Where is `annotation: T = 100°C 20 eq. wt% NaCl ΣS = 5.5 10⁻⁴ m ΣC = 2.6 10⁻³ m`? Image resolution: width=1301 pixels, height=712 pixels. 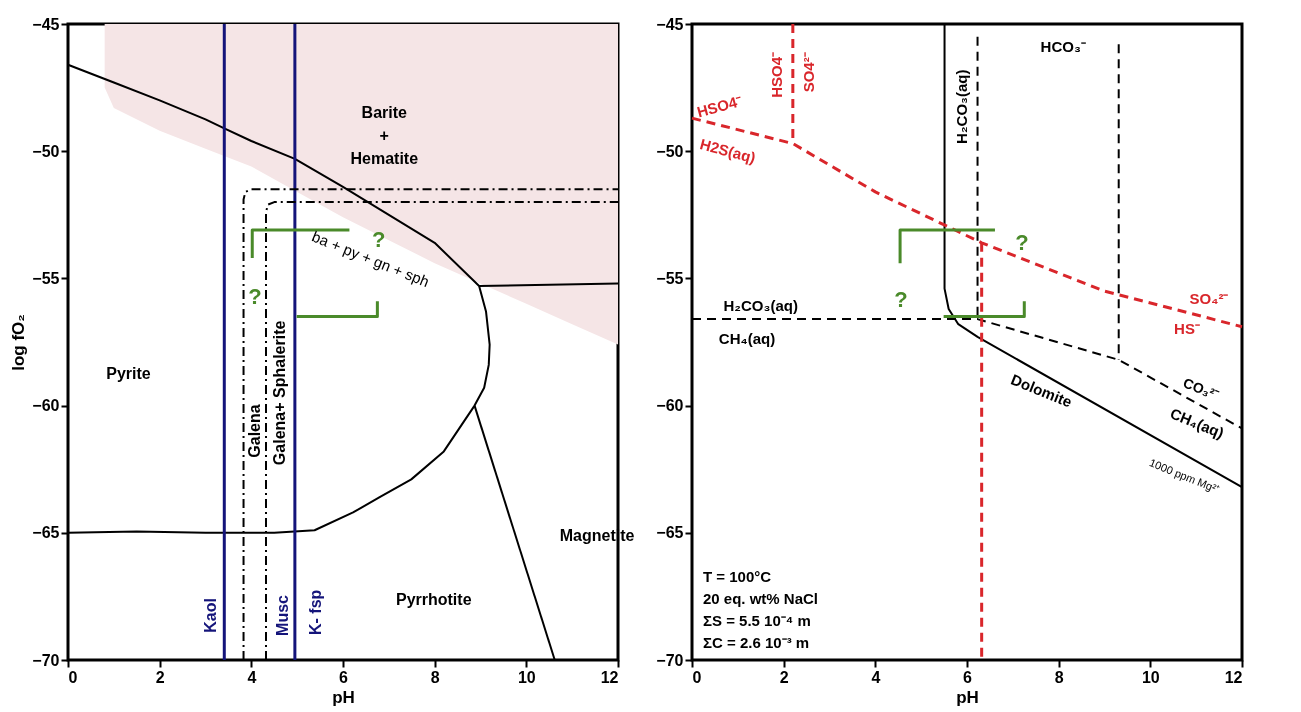
annotation: T = 100°C 20 eq. wt% NaCl ΣS = 5.5 10⁻⁴ m ΣC = 2.6 10⁻³ m is located at coordinates (761, 609).